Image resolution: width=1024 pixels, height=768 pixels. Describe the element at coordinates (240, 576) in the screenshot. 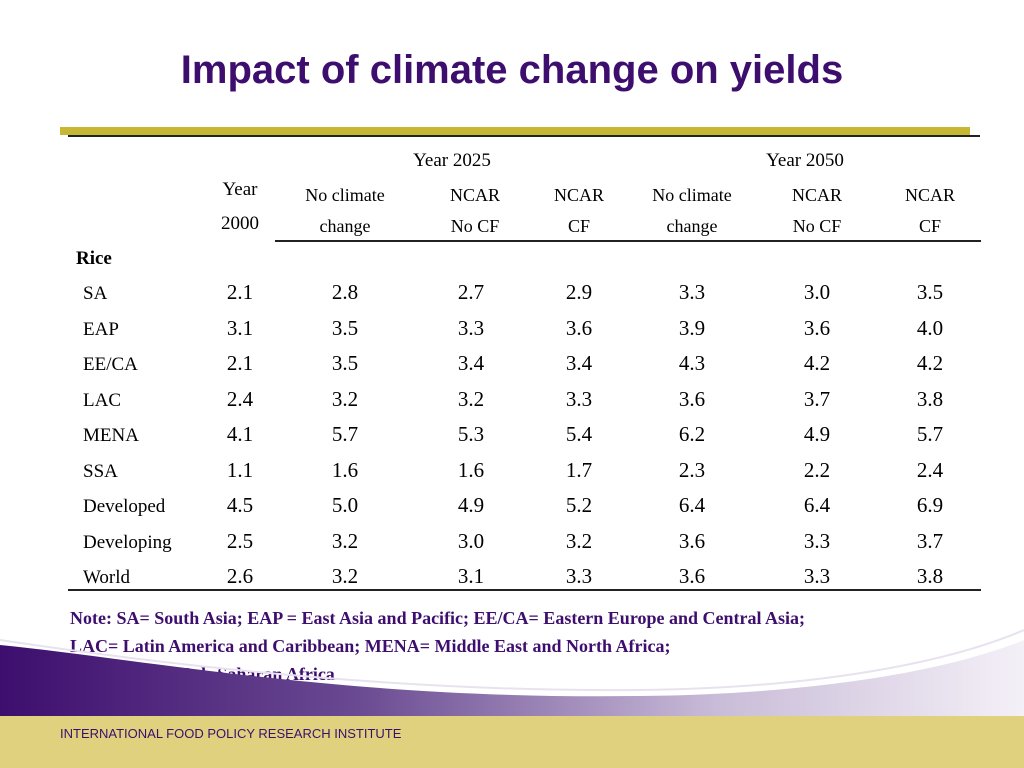

I see `table-cell: 2.6` at that location.